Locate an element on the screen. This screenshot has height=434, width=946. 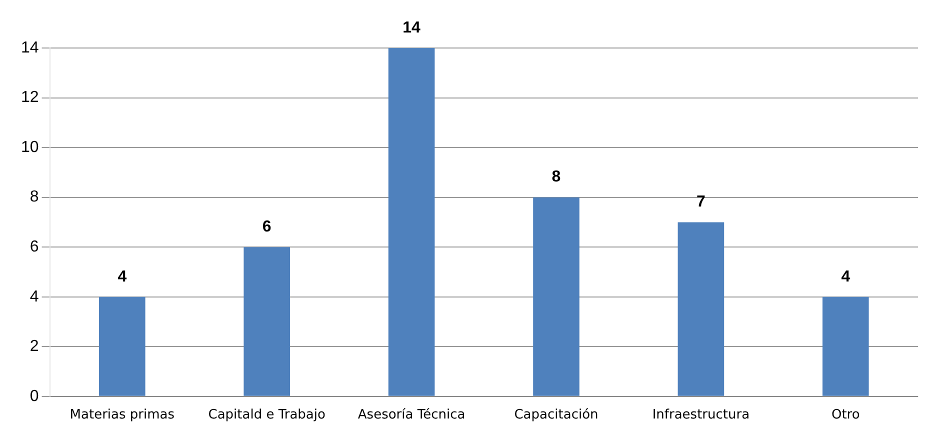
y-tick-label: 4 is located at coordinates (34, 297).